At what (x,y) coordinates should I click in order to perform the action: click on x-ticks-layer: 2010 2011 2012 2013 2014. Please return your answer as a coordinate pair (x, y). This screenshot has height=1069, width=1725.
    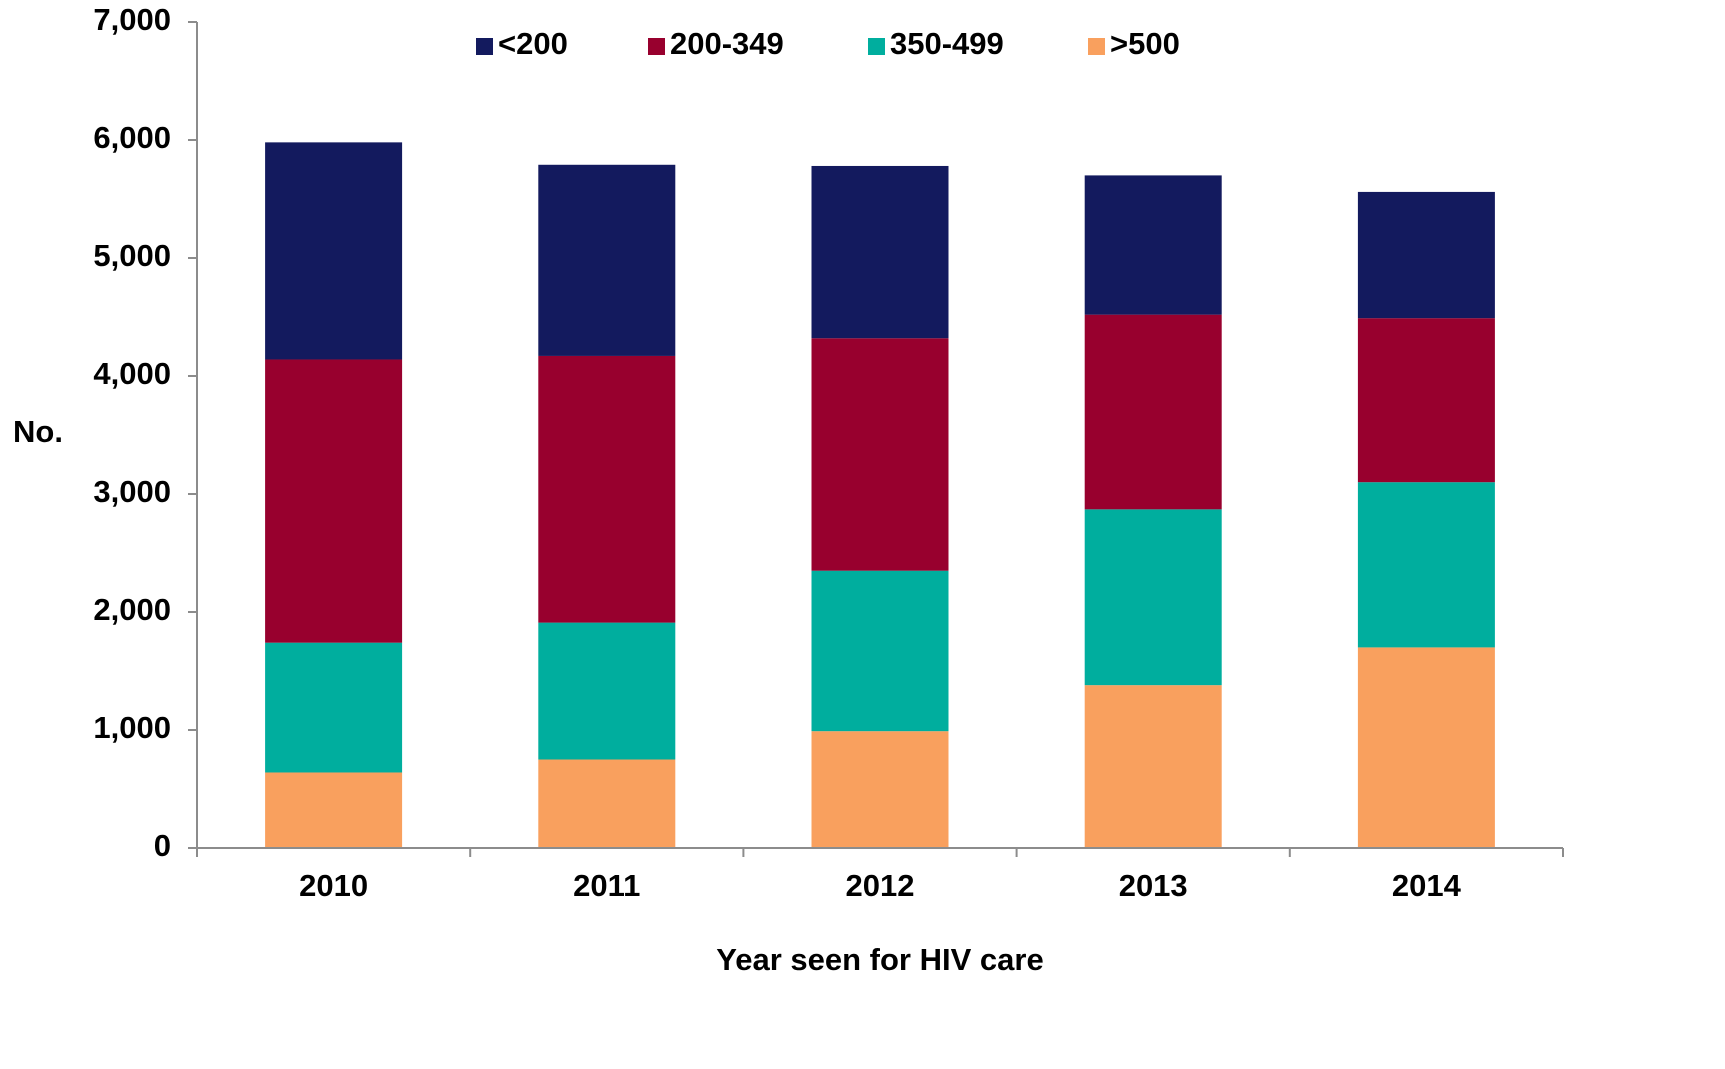
    Looking at the image, I should click on (880, 875).